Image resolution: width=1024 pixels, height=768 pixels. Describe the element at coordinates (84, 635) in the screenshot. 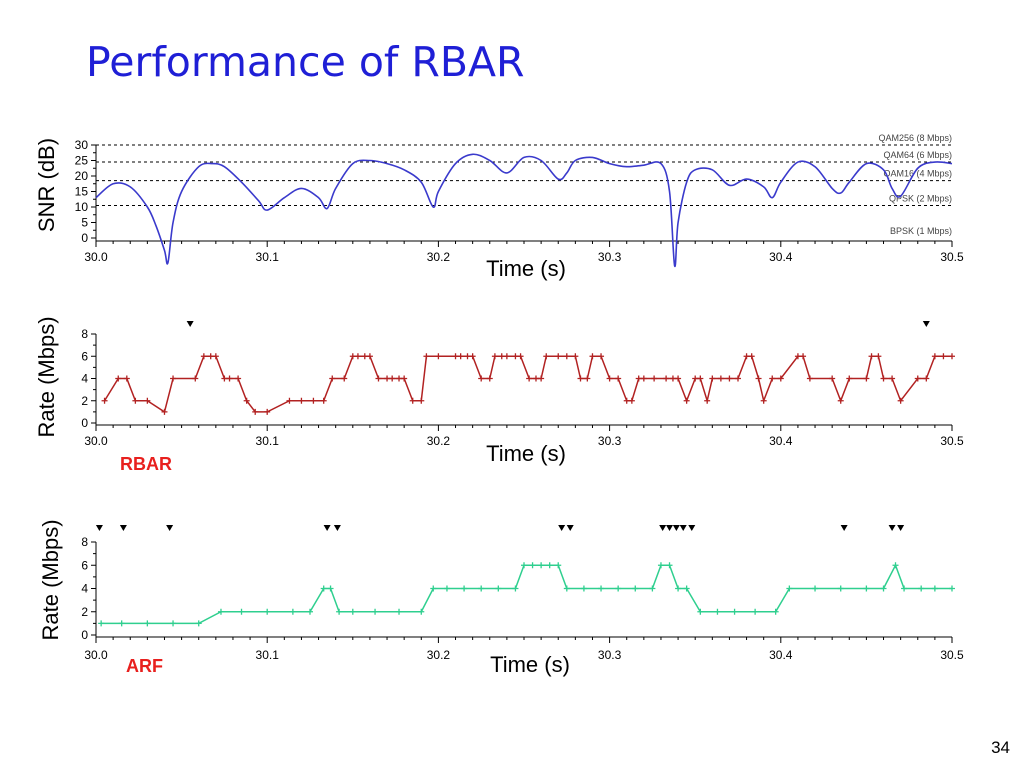

I see `arf-y-tick-label: 0` at that location.